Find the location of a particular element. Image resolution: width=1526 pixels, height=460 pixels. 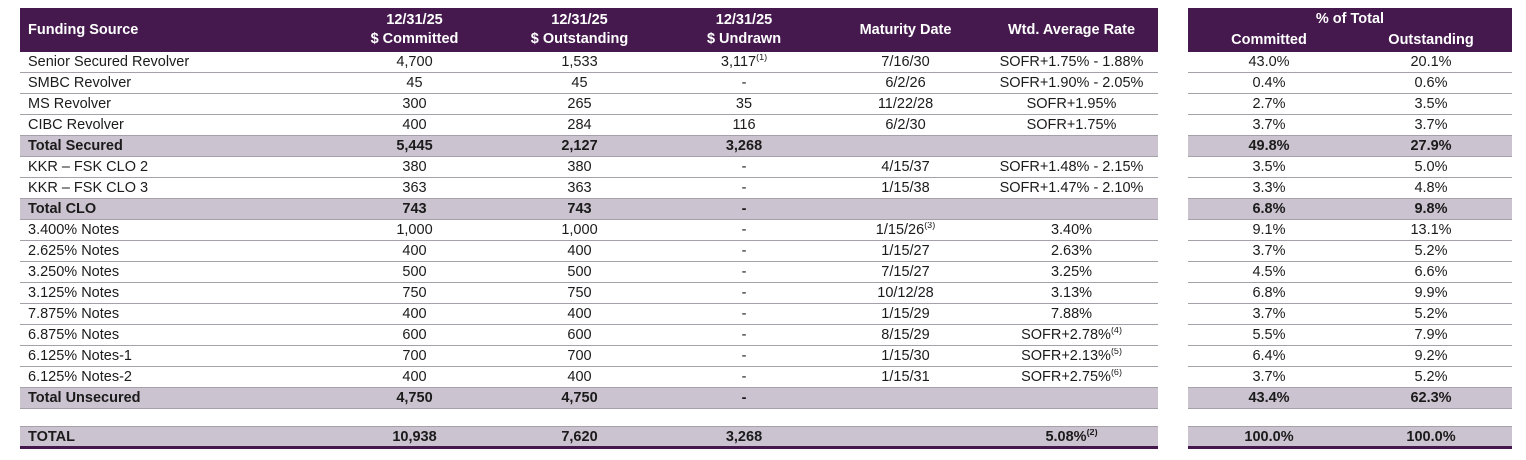

cell-outstanding: 600 is located at coordinates (579, 335).